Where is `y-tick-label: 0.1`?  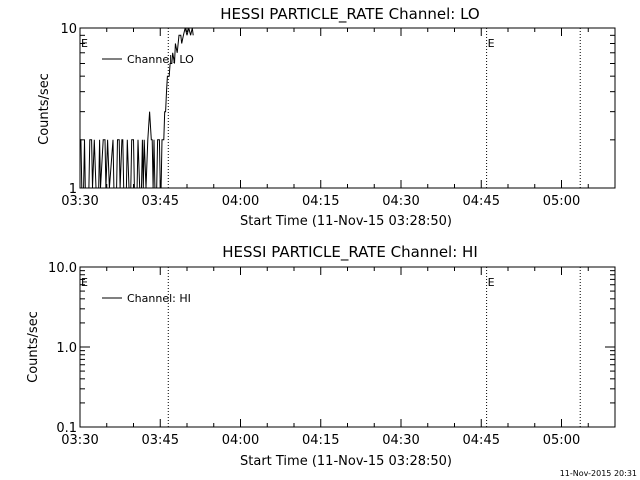
y-tick-label: 0.1 is located at coordinates (66, 428).